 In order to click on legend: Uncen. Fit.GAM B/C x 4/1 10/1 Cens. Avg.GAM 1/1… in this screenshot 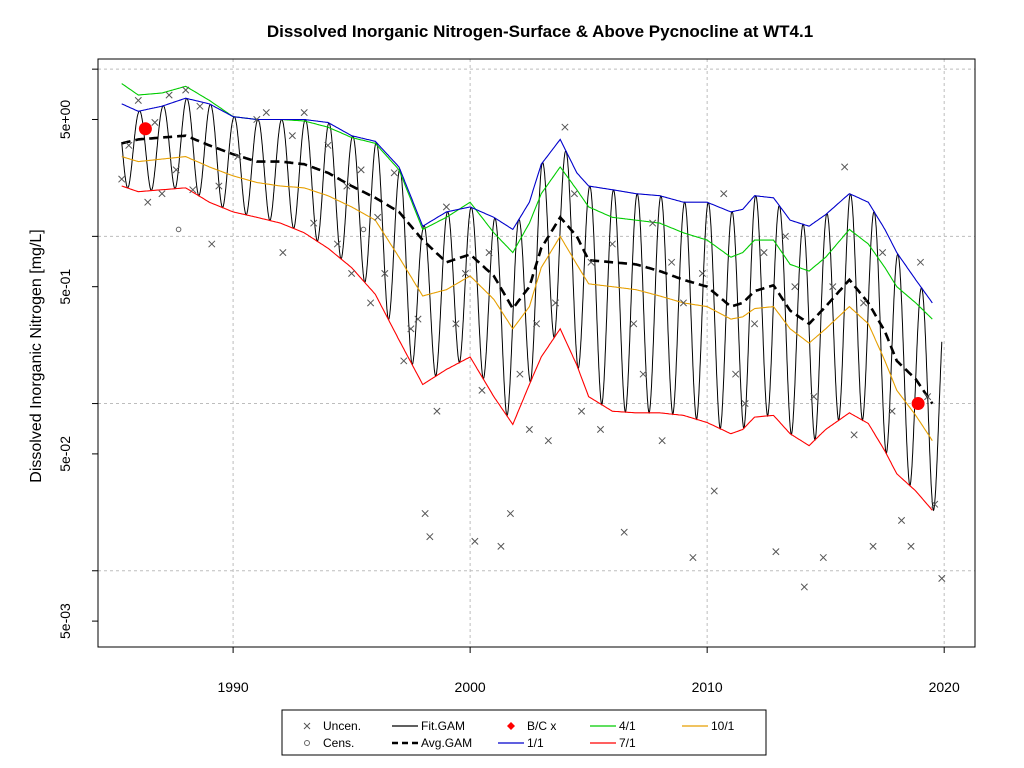, I will do `click(524, 732)`.